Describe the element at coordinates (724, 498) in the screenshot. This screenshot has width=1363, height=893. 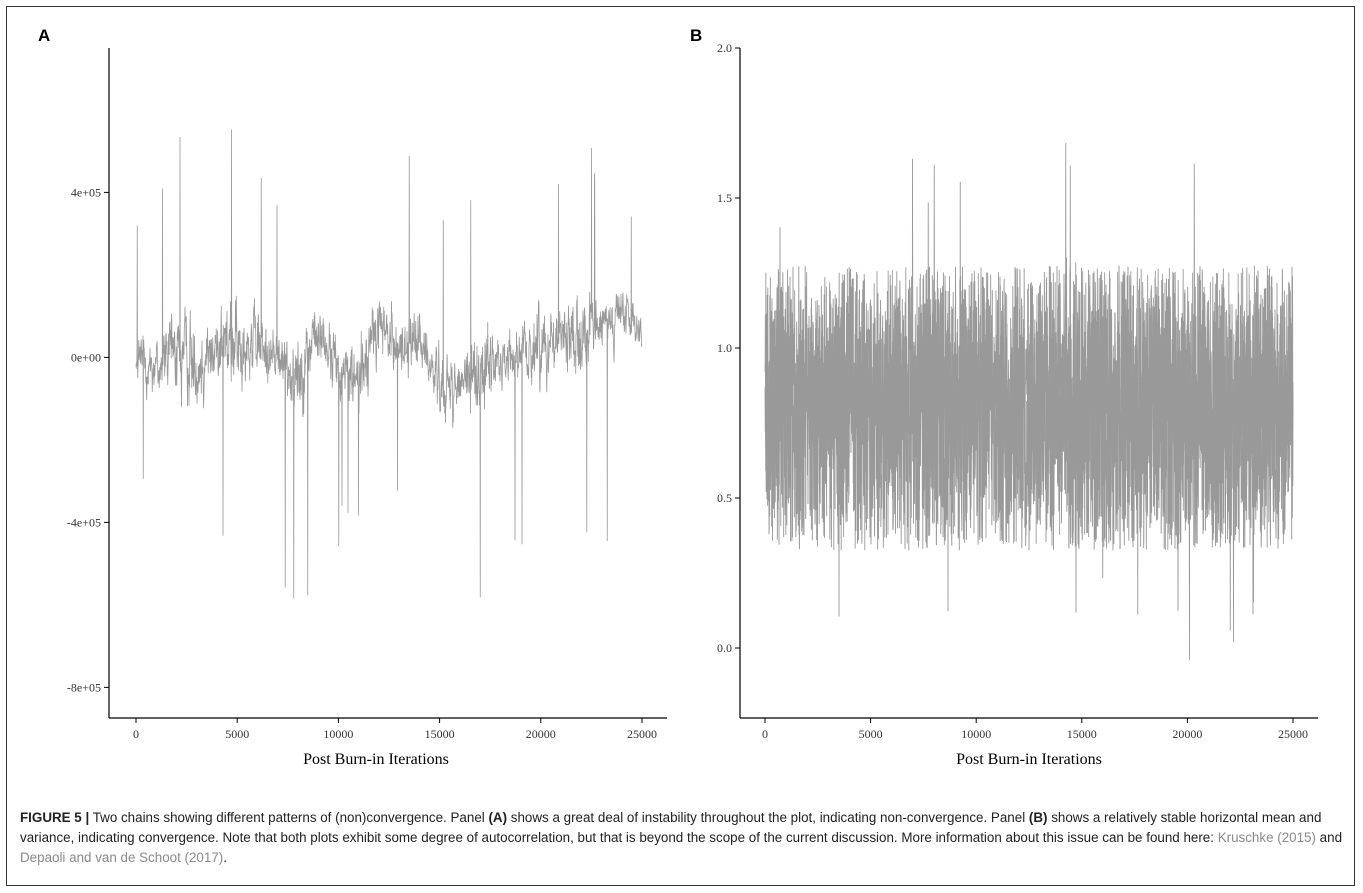
I see `y-tick-label: 0.5` at that location.